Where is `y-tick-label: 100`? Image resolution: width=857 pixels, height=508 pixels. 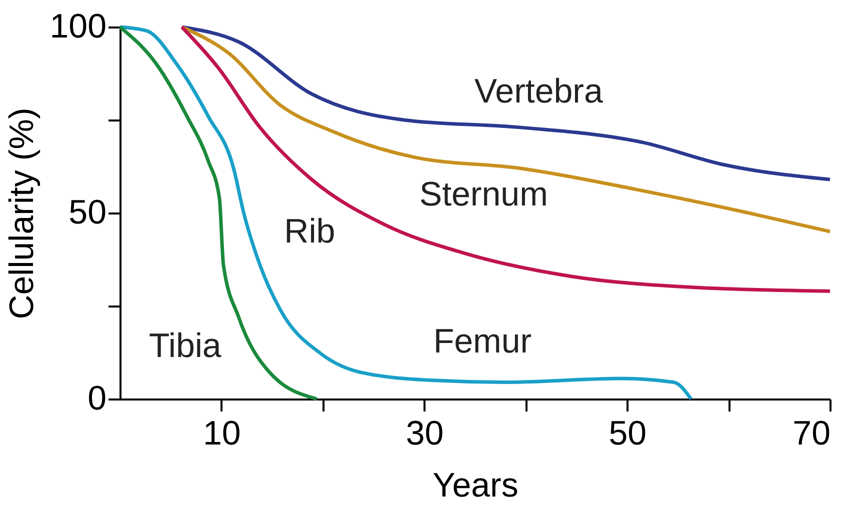
y-tick-label: 100 is located at coordinates (78, 27).